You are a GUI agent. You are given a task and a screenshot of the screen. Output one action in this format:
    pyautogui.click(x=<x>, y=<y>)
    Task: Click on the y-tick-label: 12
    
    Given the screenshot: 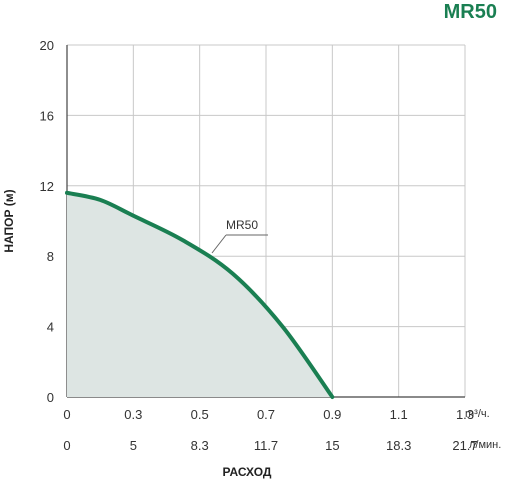 What is the action you would take?
    pyautogui.click(x=47, y=186)
    